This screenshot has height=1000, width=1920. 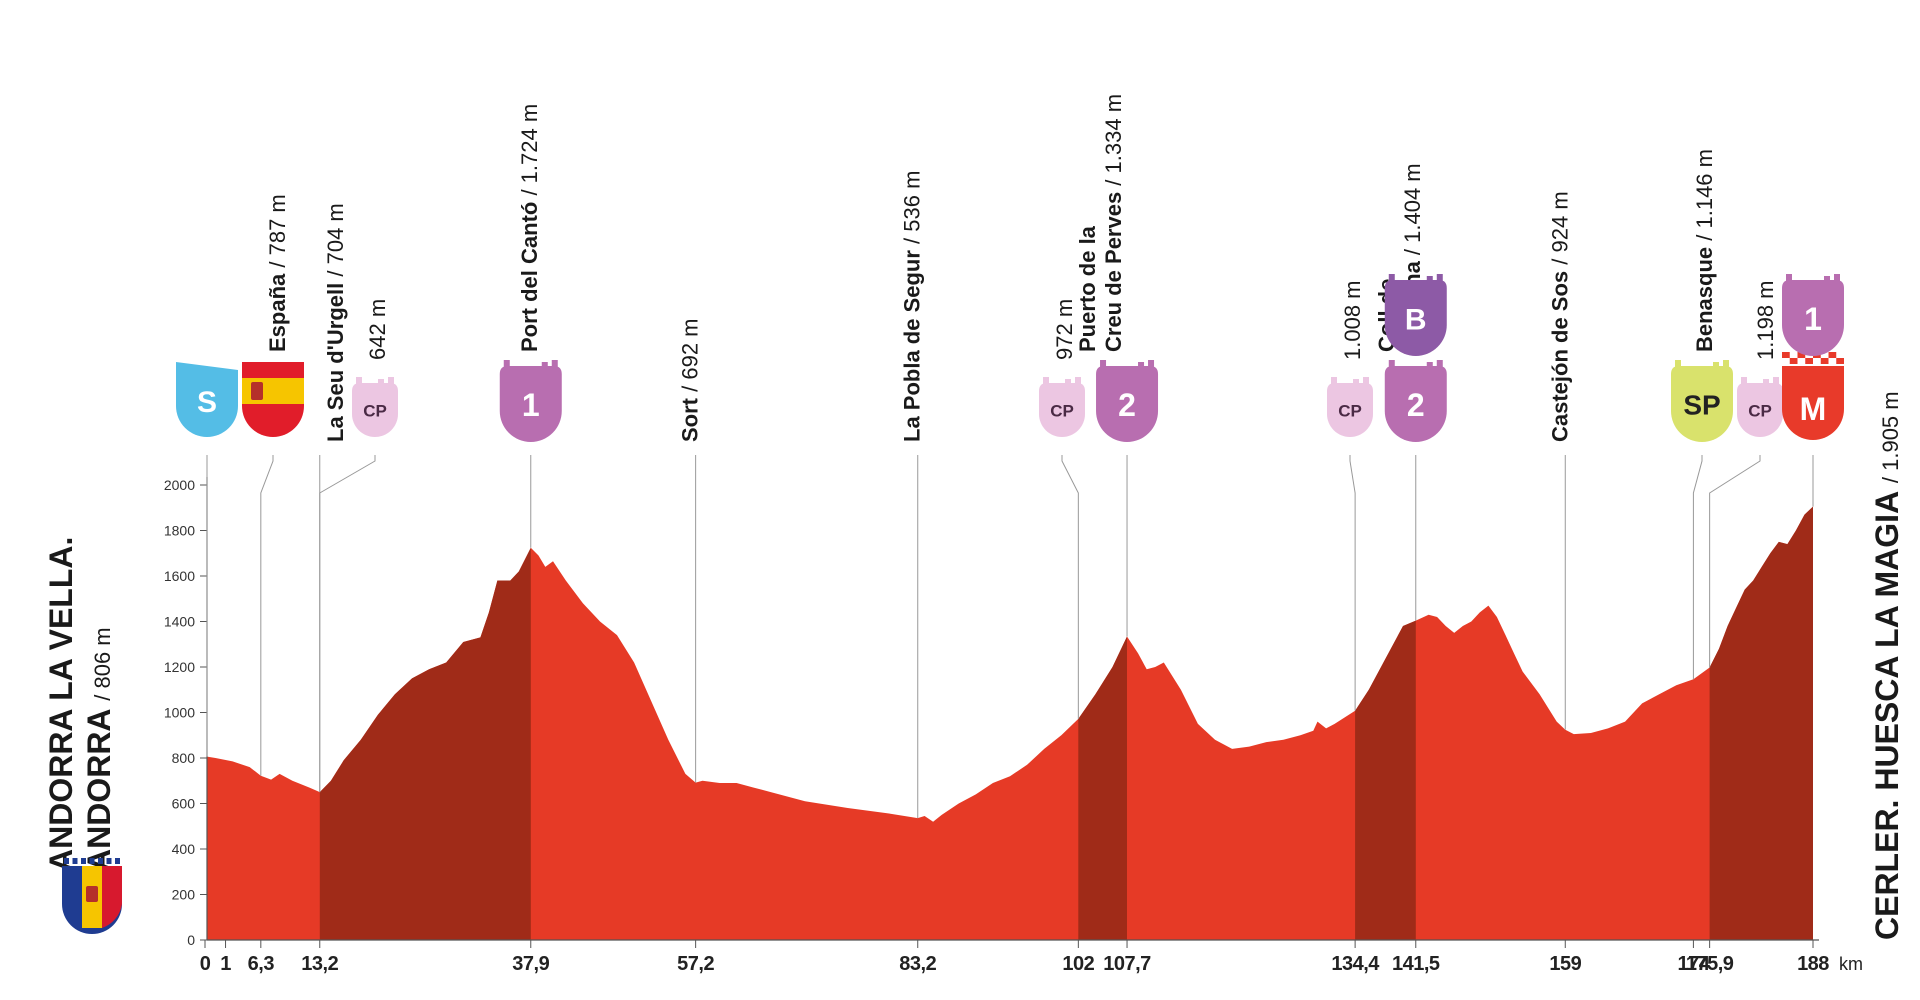 I want to click on badge-label: SP, so click(x=1701, y=405).